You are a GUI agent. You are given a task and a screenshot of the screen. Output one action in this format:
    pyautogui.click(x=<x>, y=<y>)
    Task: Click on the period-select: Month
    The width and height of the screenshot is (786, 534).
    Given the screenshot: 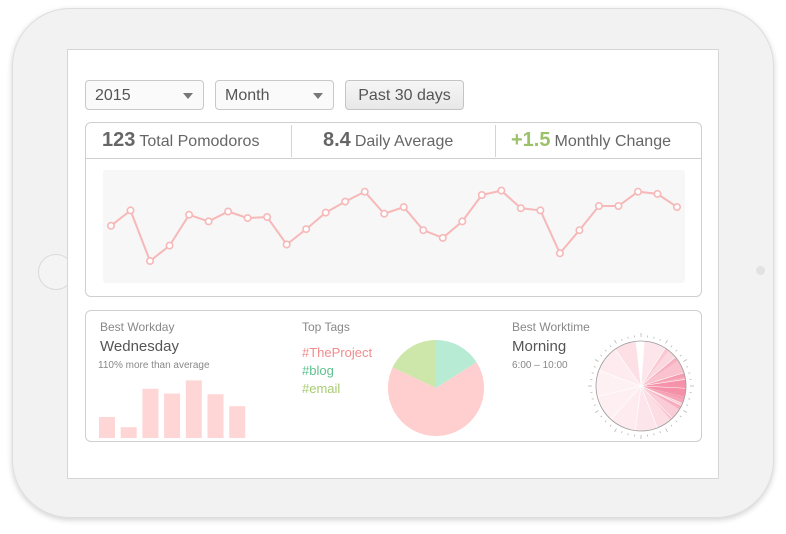 What is the action you would take?
    pyautogui.click(x=274, y=95)
    